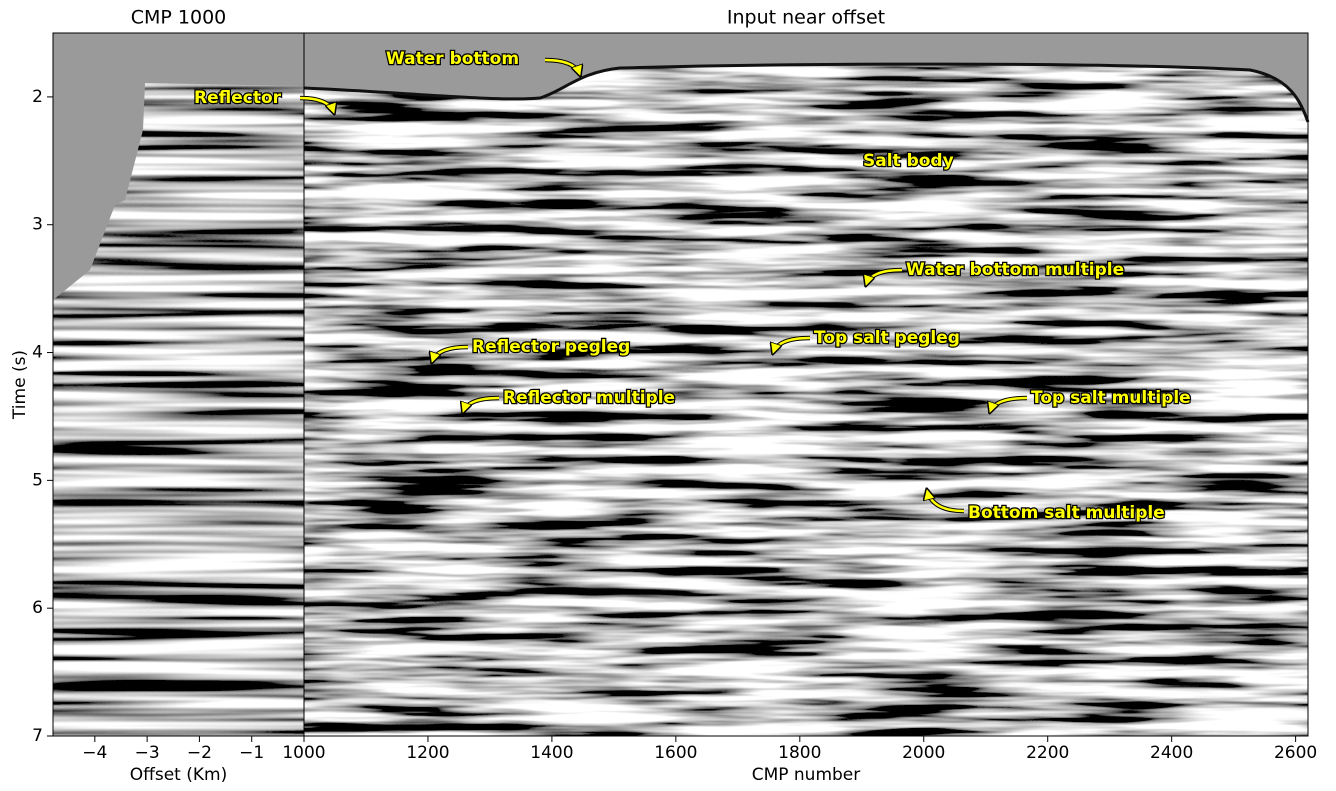  Describe the element at coordinates (551, 753) in the screenshot. I see `x-tick-label: 1400` at that location.